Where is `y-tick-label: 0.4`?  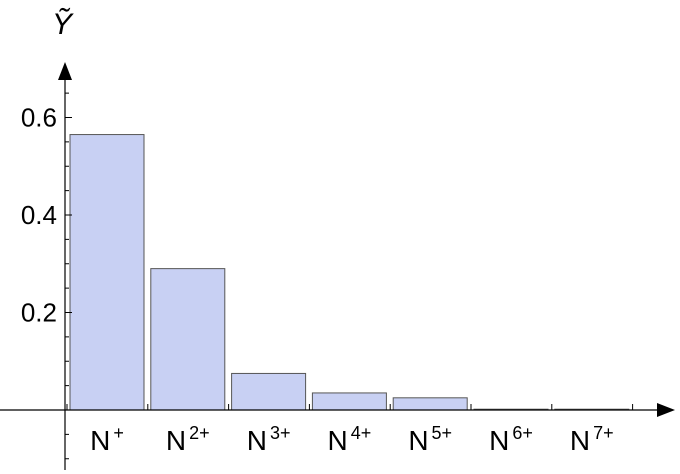 y-tick-label: 0.4 is located at coordinates (39, 215).